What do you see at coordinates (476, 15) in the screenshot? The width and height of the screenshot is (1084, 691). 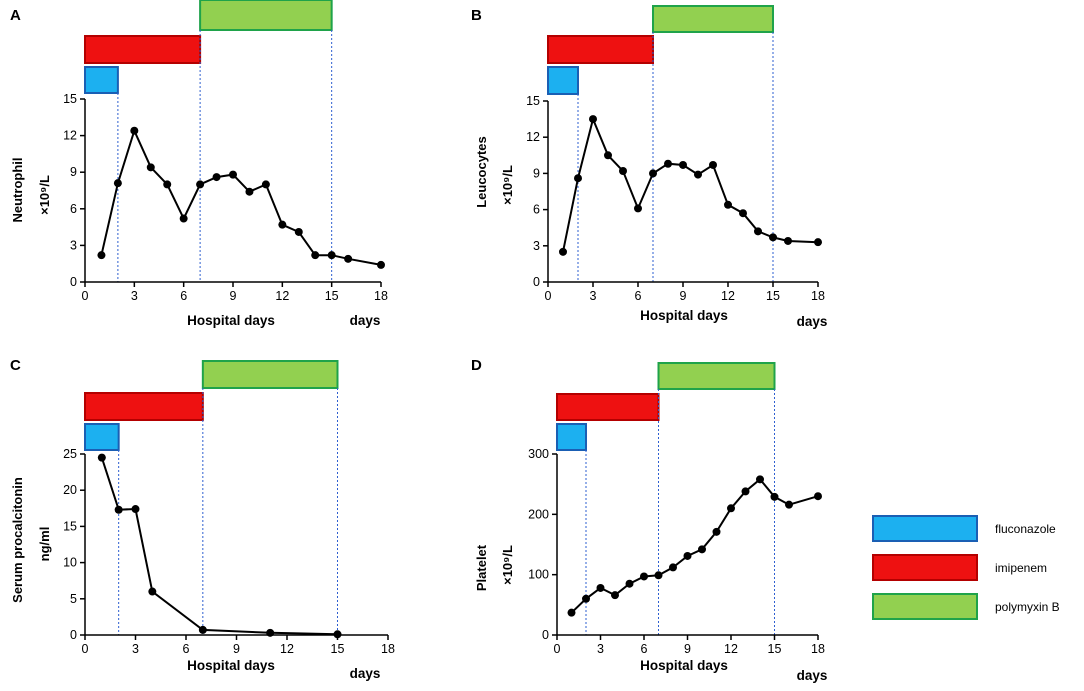 I see `panel-letter: B` at bounding box center [476, 15].